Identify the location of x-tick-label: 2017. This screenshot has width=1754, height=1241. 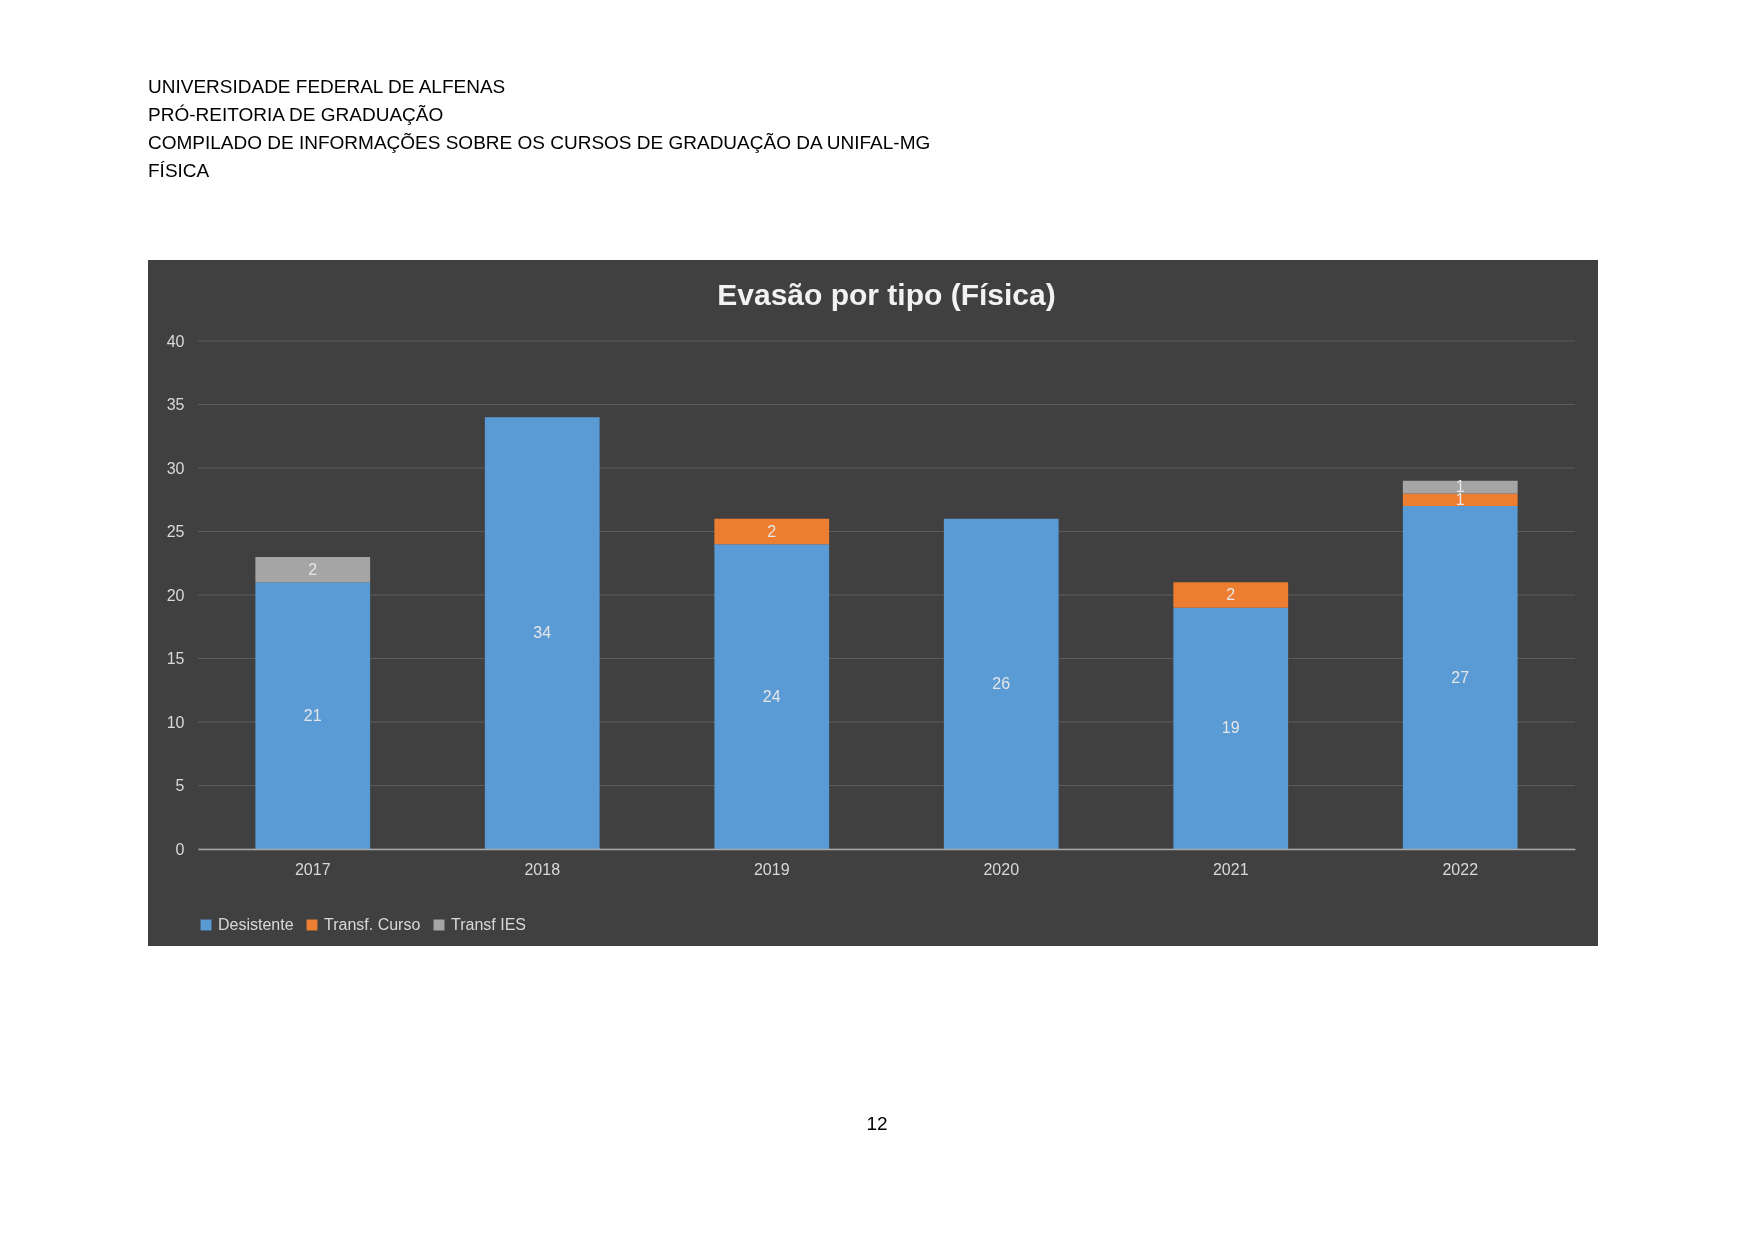
(312, 869).